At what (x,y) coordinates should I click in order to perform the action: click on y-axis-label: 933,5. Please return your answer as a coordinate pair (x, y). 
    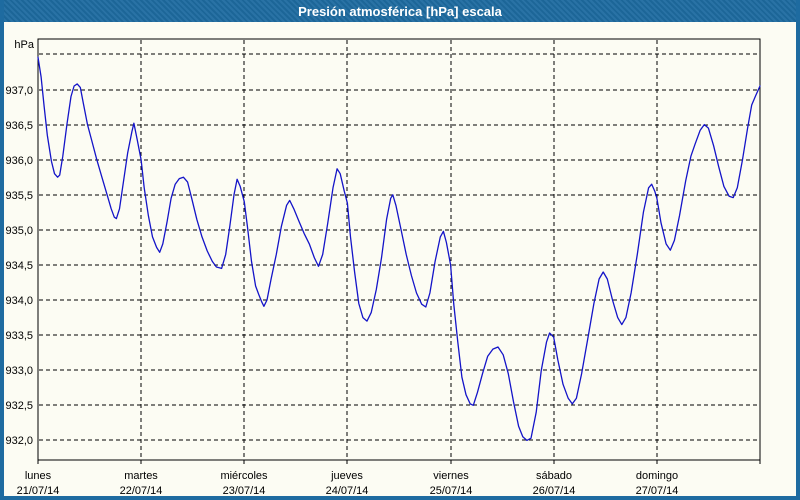
    Looking at the image, I should click on (19, 336).